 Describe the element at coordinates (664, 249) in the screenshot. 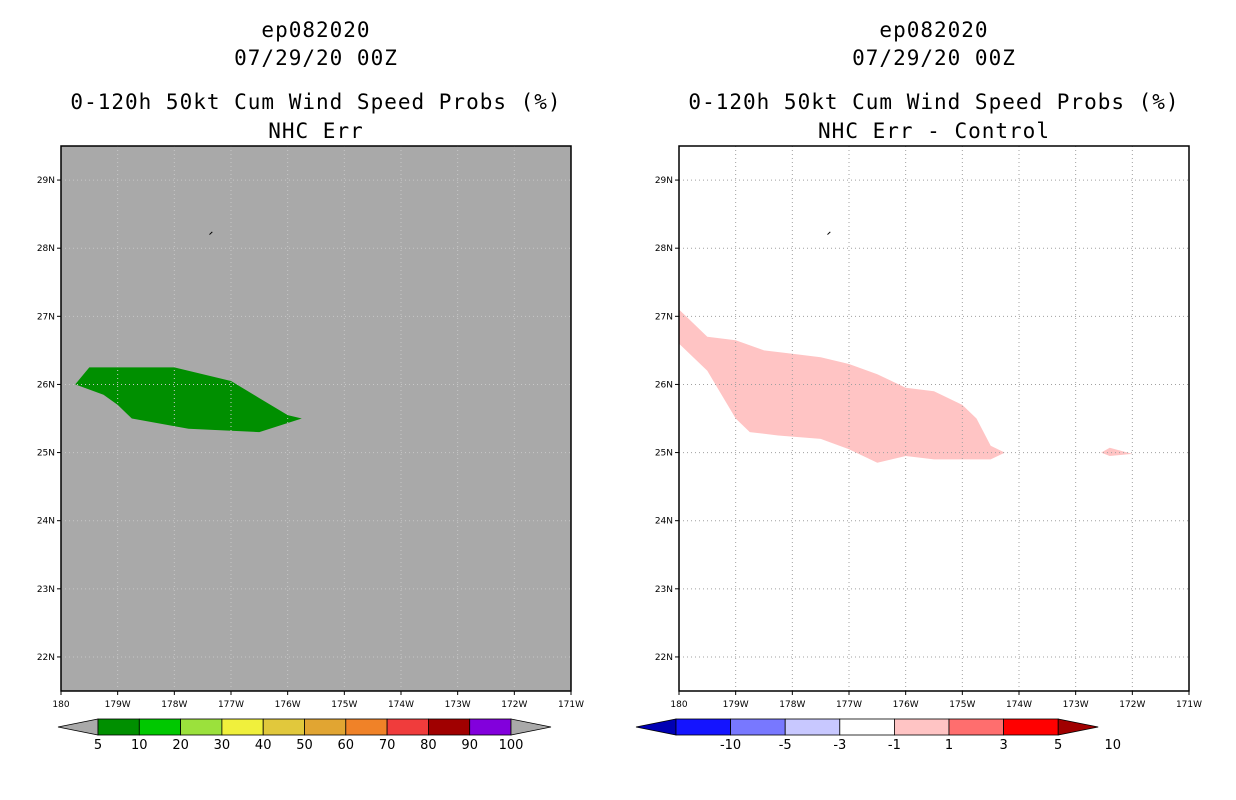

I see `right-lat-label: 28N` at that location.